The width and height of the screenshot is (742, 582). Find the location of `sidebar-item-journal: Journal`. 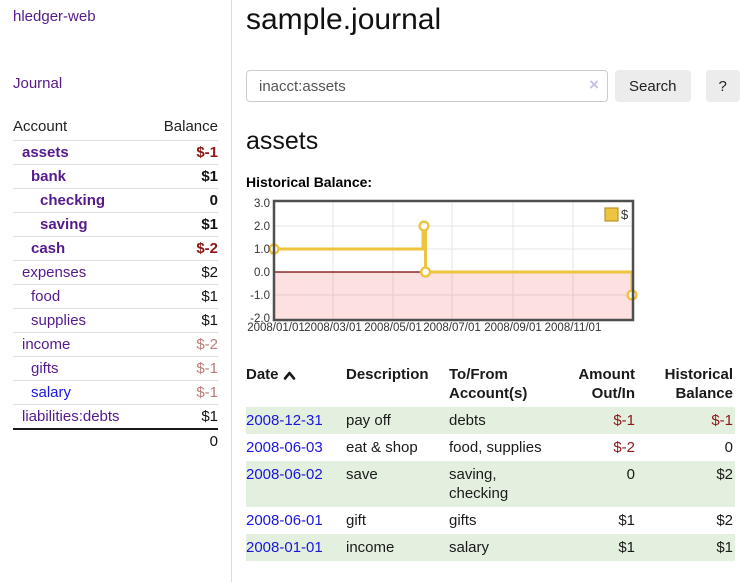

sidebar-item-journal: Journal is located at coordinates (38, 83).